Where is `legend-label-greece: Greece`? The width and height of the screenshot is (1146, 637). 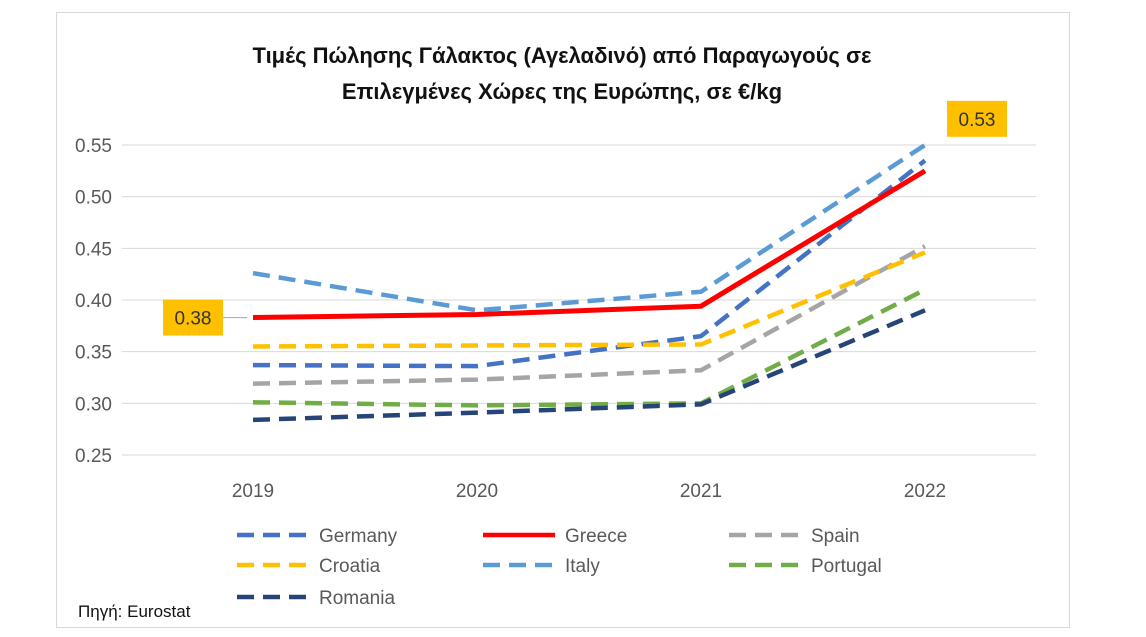
legend-label-greece: Greece is located at coordinates (596, 536).